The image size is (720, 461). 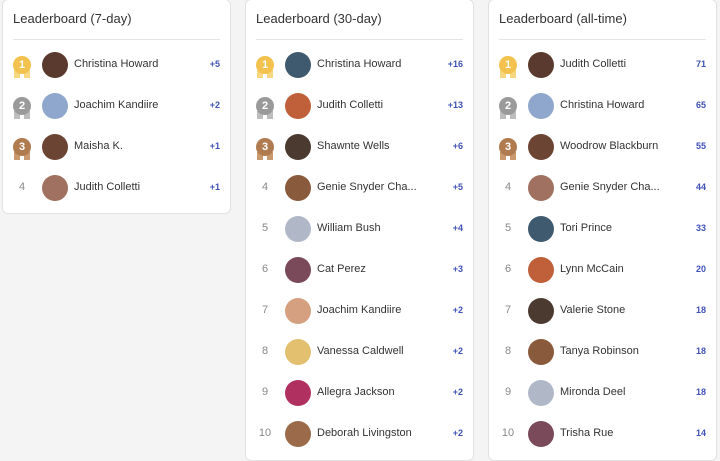 What do you see at coordinates (586, 228) in the screenshot?
I see `user-name: Tori Prince` at bounding box center [586, 228].